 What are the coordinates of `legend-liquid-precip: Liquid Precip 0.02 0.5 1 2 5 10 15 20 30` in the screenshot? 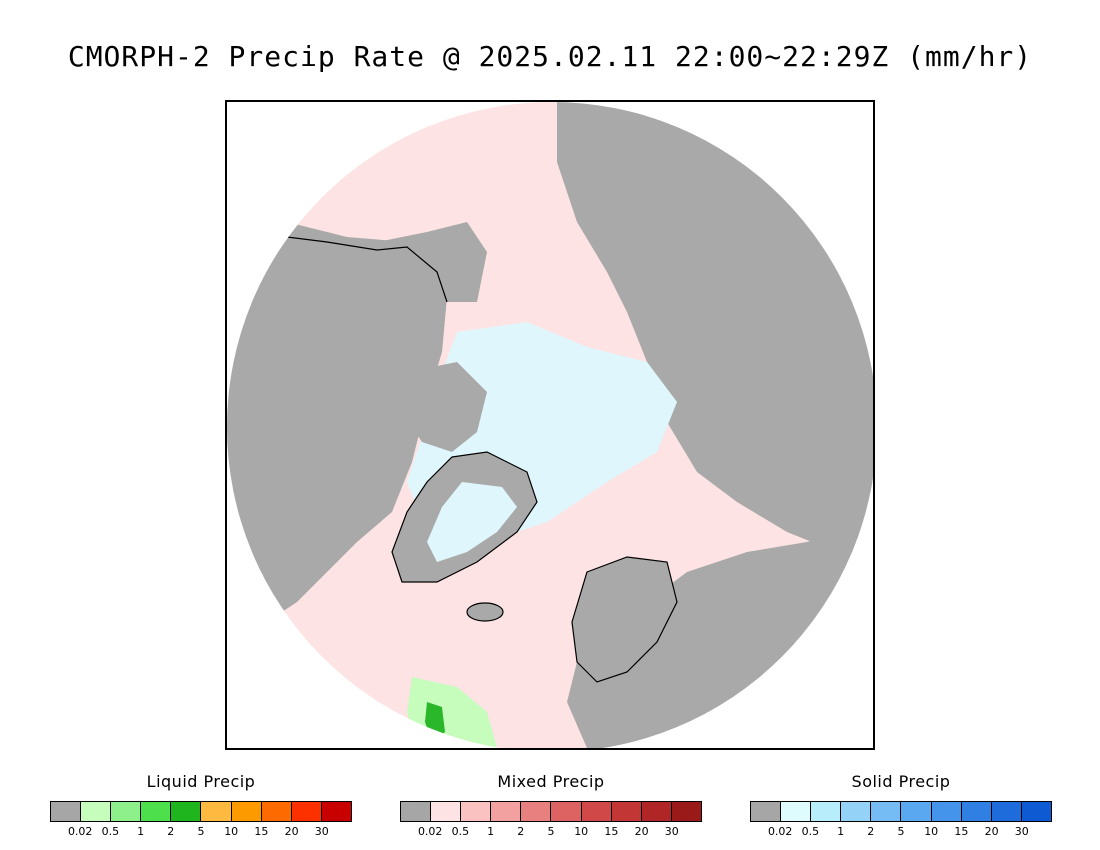 It's located at (201, 805).